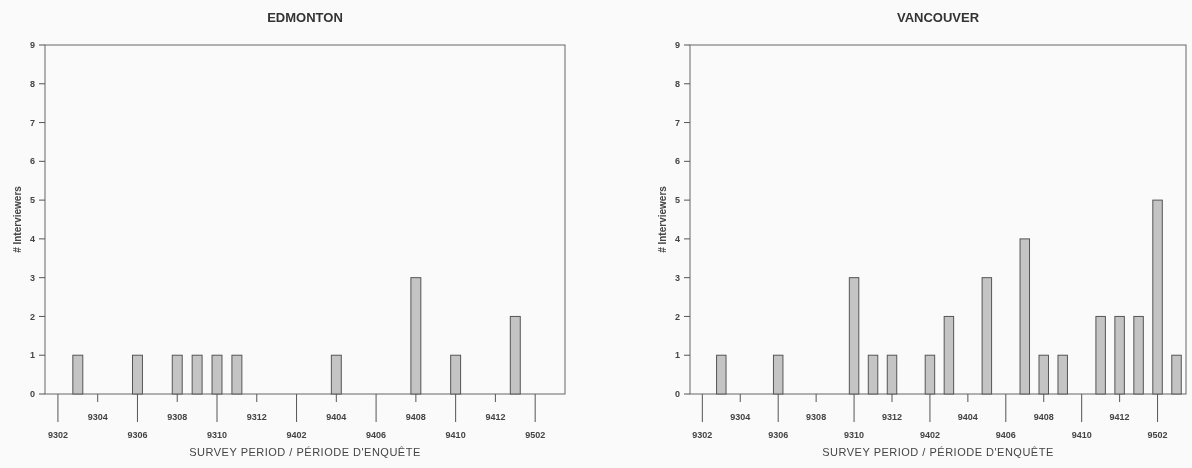 Image resolution: width=1192 pixels, height=468 pixels. Describe the element at coordinates (938, 17) in the screenshot. I see `chart-title: VANCOUVER` at that location.